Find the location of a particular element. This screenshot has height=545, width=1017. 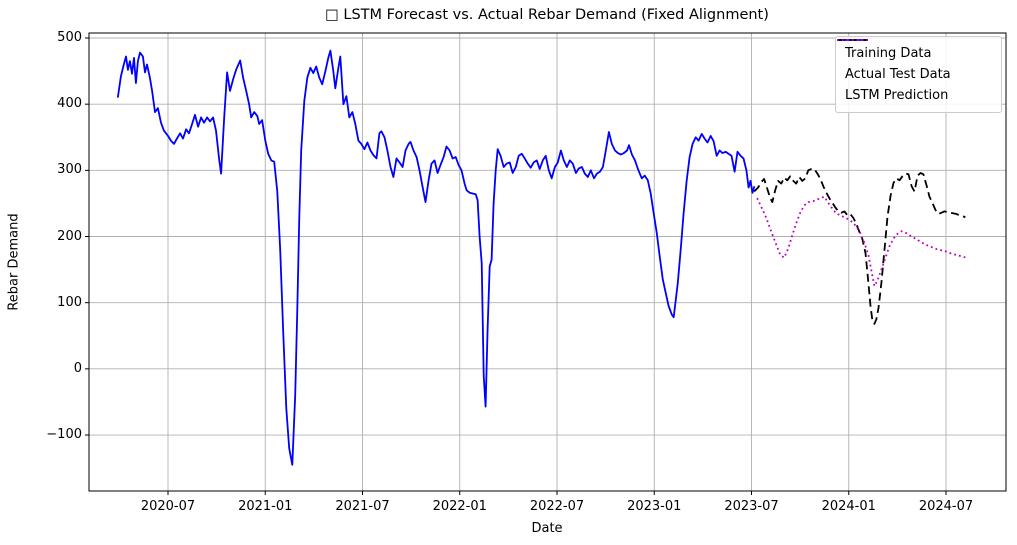

y-tick-label: 300 is located at coordinates (69, 170).